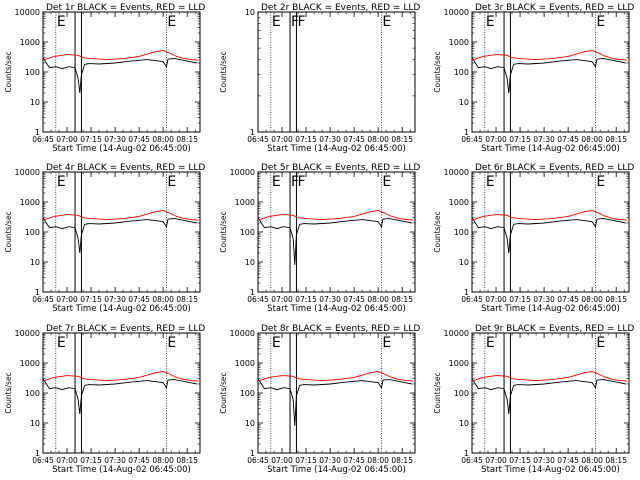 The image size is (640, 480). What do you see at coordinates (340, 329) in the screenshot?
I see `panel-title: Det 8r BLACK = Events, RED = LLD` at bounding box center [340, 329].